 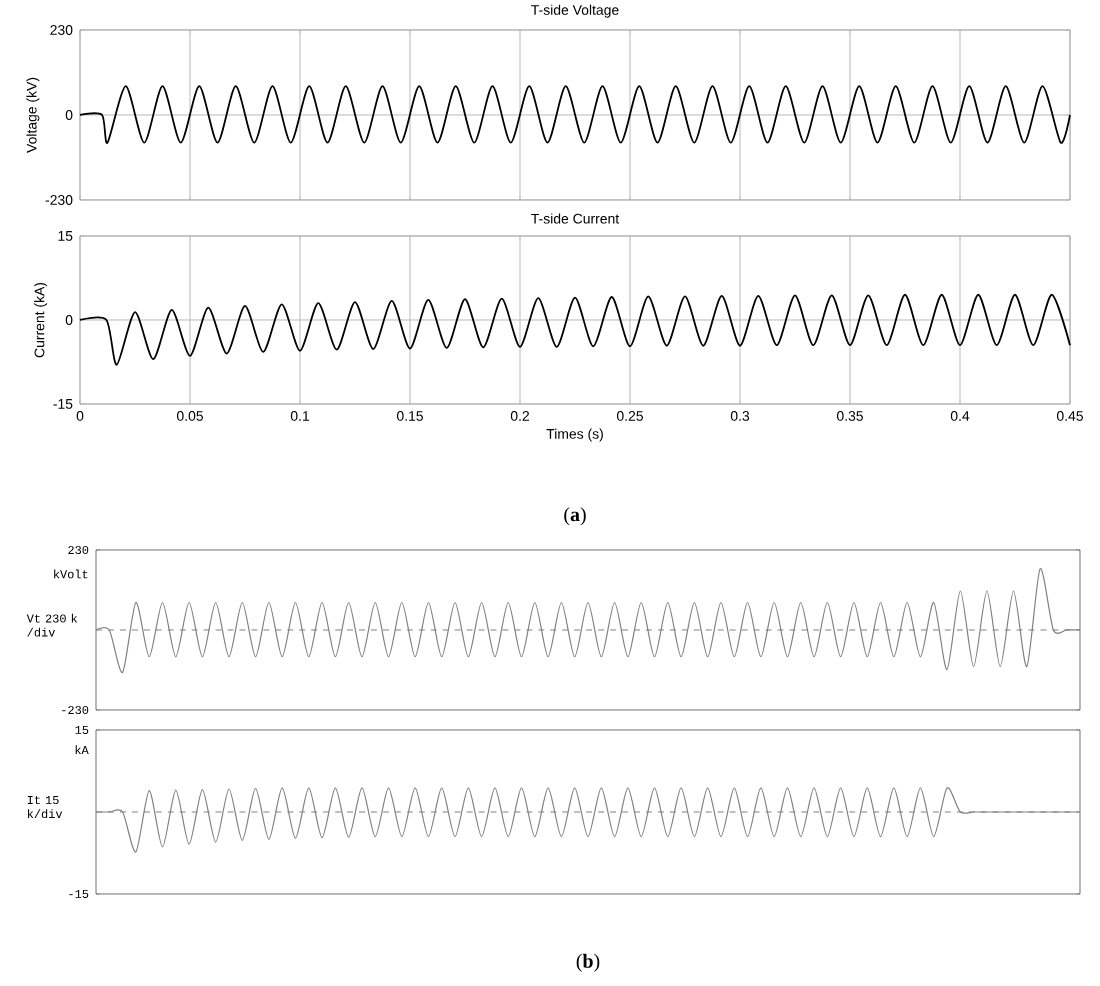 What do you see at coordinates (575, 516) in the screenshot?
I see `text: (a)` at bounding box center [575, 516].